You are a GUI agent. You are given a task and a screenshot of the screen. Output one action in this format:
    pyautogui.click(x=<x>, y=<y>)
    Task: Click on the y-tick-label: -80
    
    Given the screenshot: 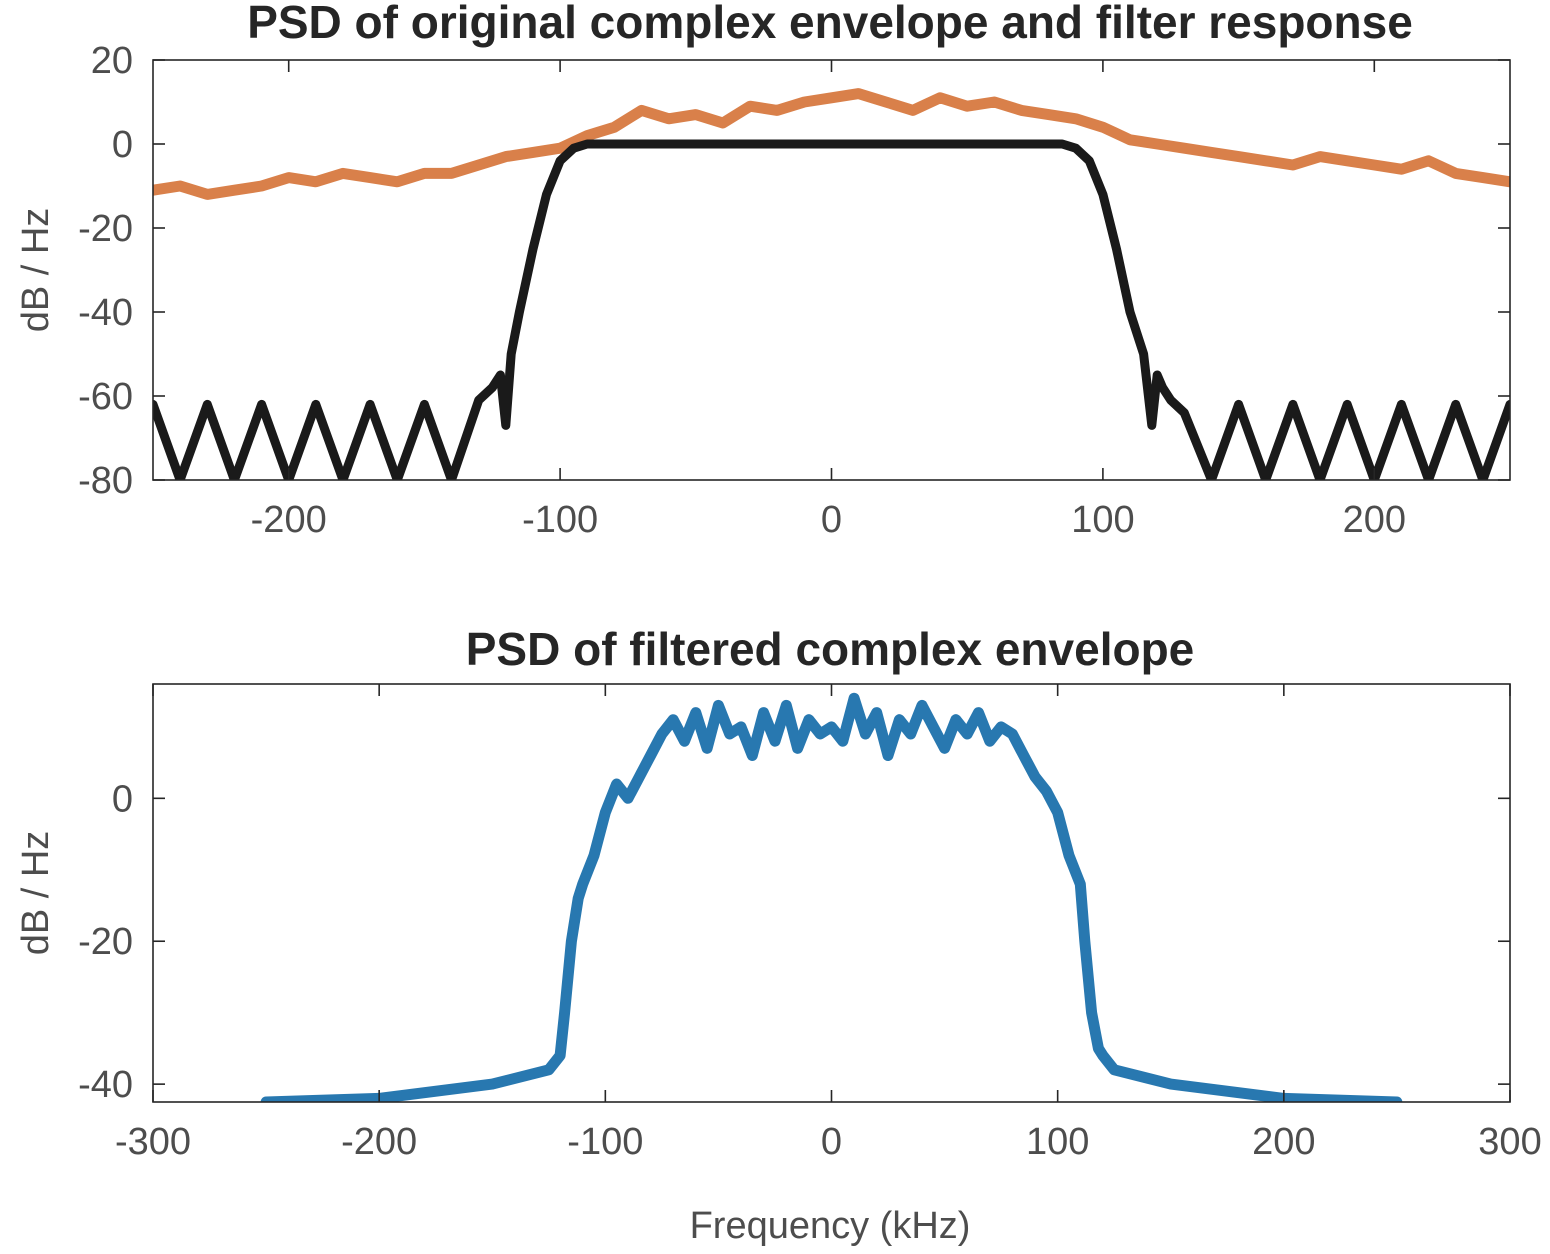 What is the action you would take?
    pyautogui.click(x=105, y=481)
    